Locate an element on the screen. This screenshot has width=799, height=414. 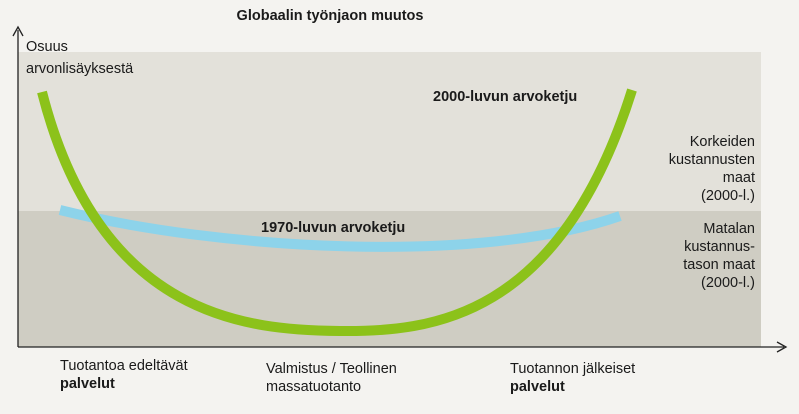
x-label-manufacturing: Valmistus / Teollinen massatuotanto is located at coordinates (331, 378).